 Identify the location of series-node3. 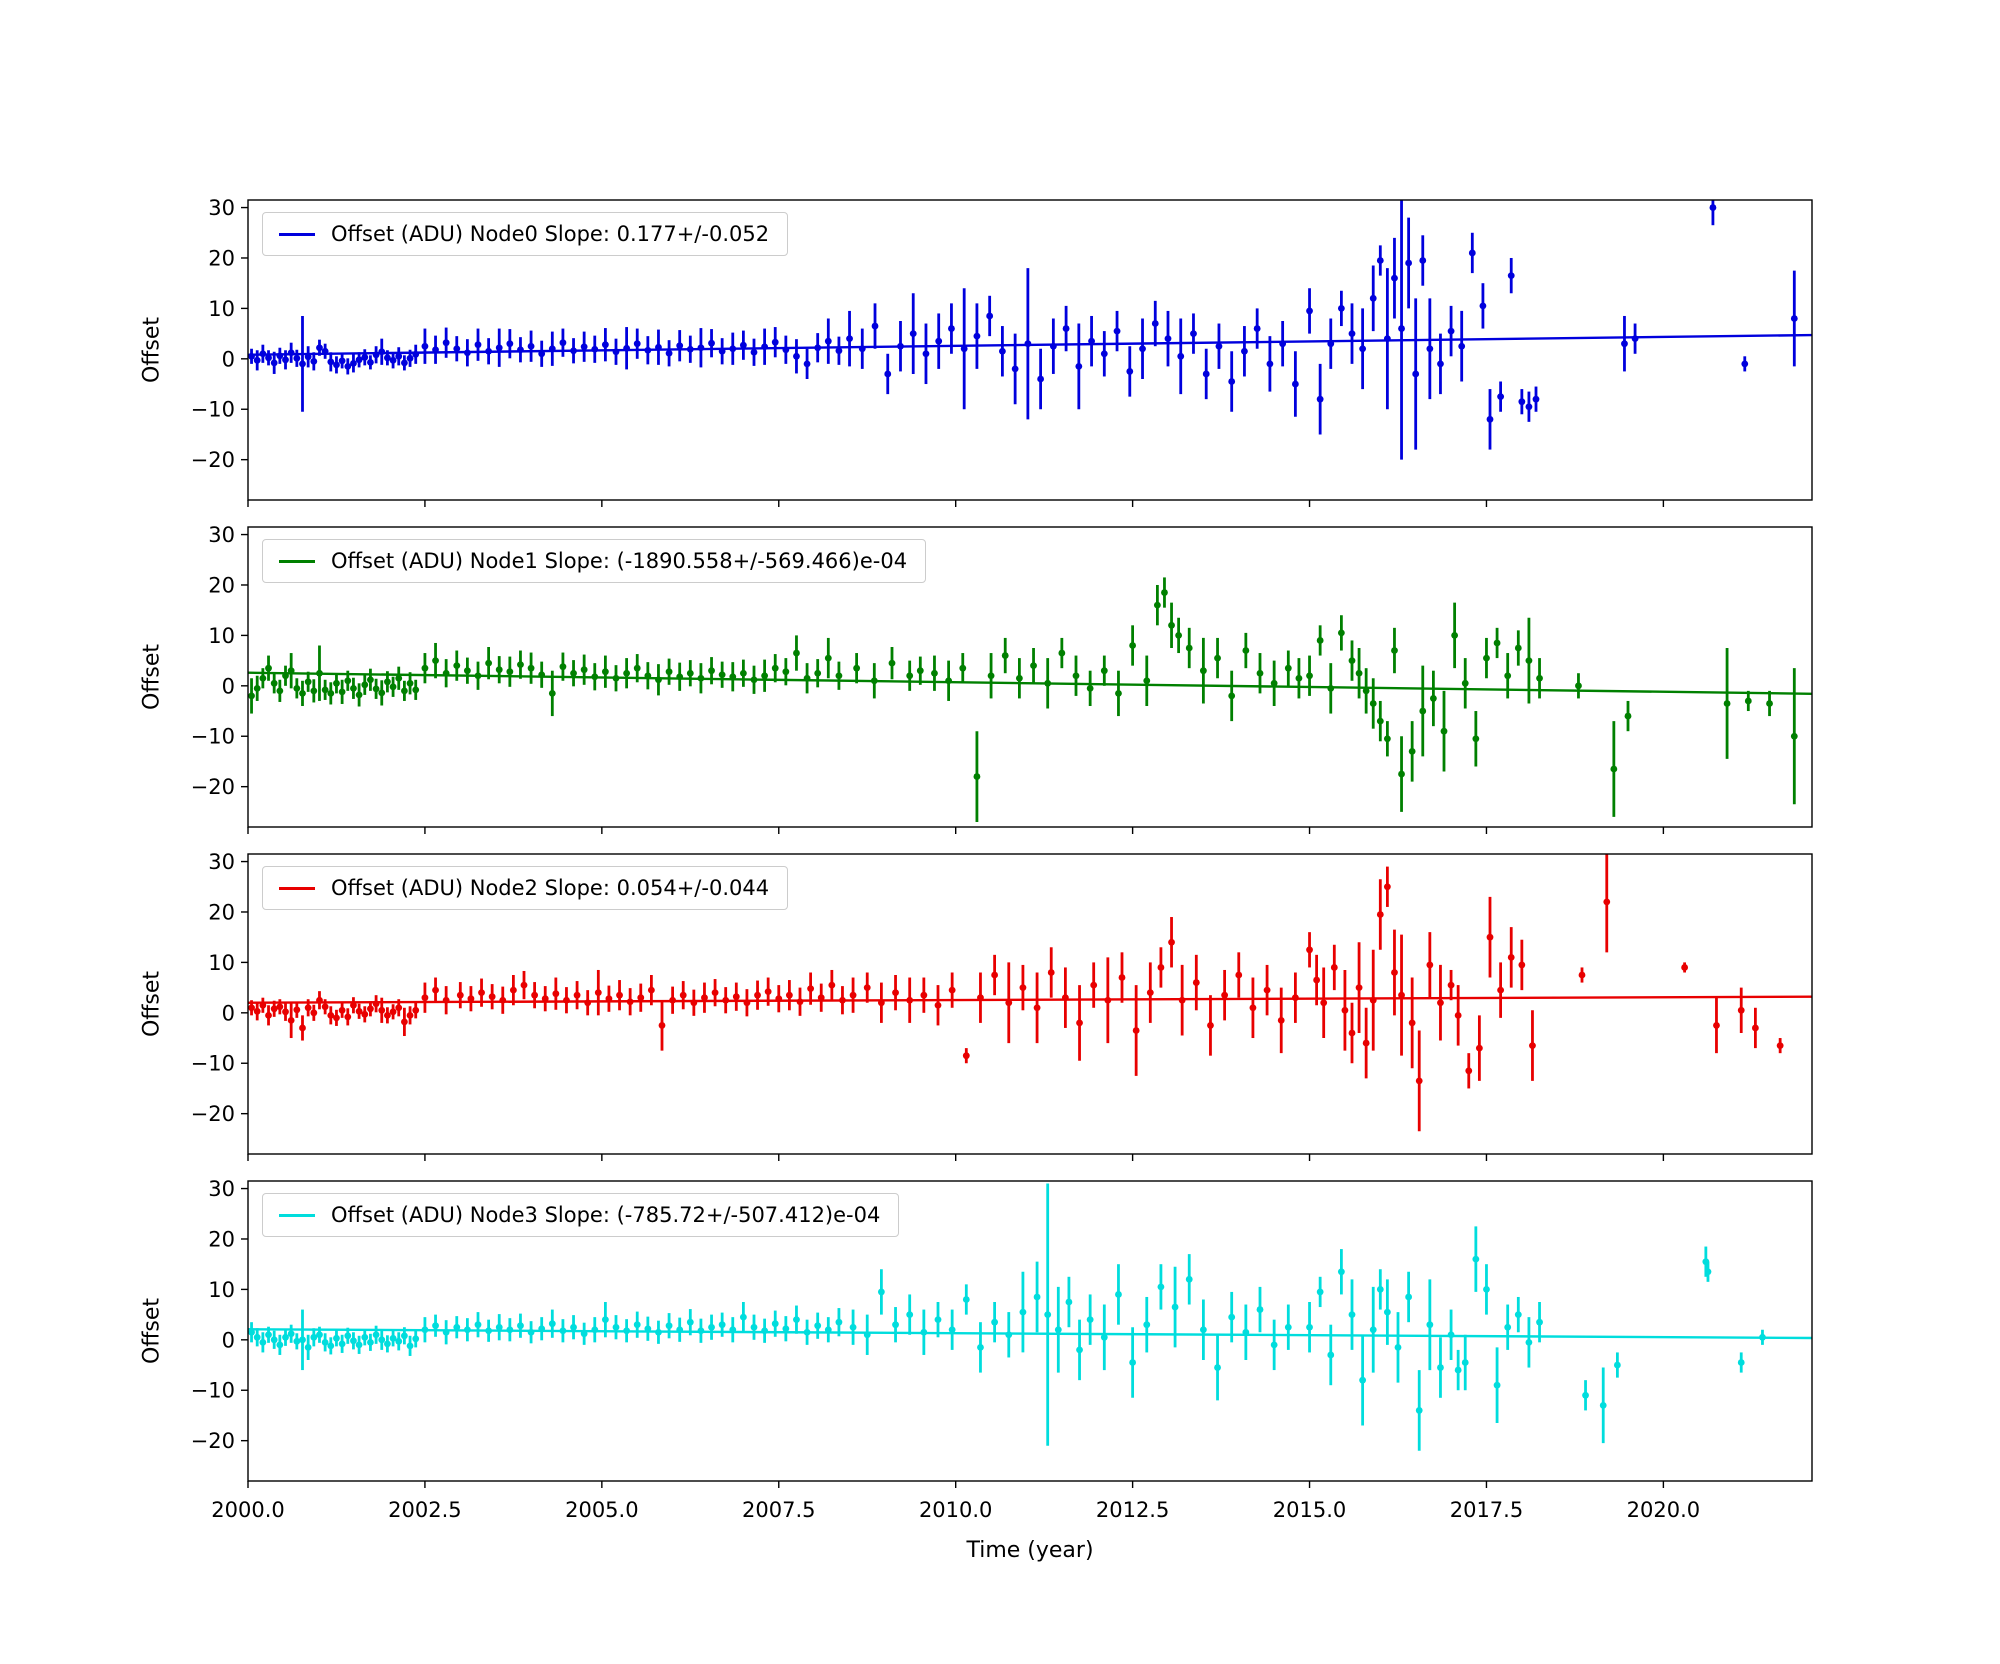
(1030, 1317).